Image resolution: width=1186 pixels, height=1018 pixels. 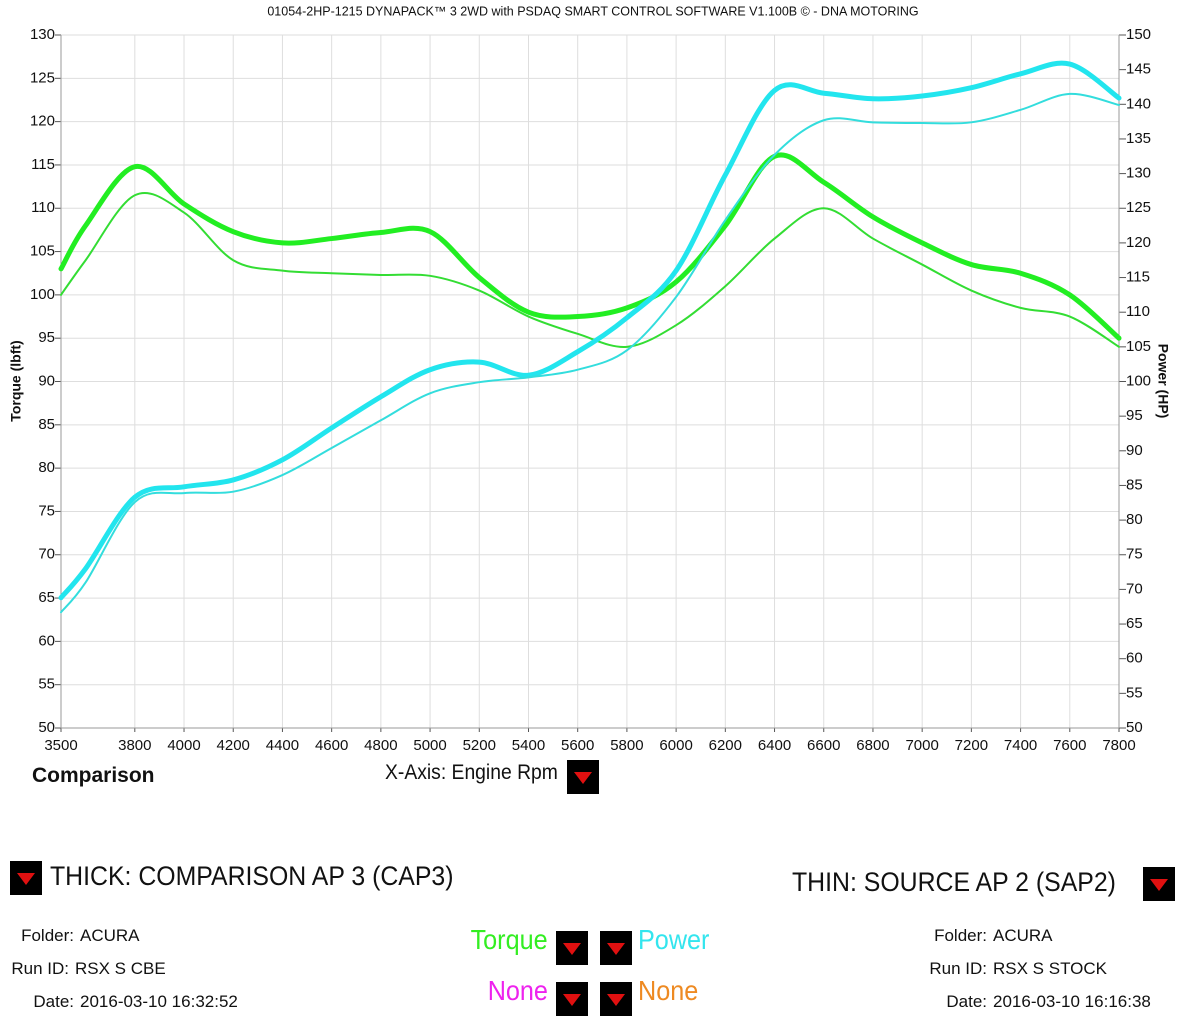 I want to click on y-tick-label: 75, so click(x=46, y=510).